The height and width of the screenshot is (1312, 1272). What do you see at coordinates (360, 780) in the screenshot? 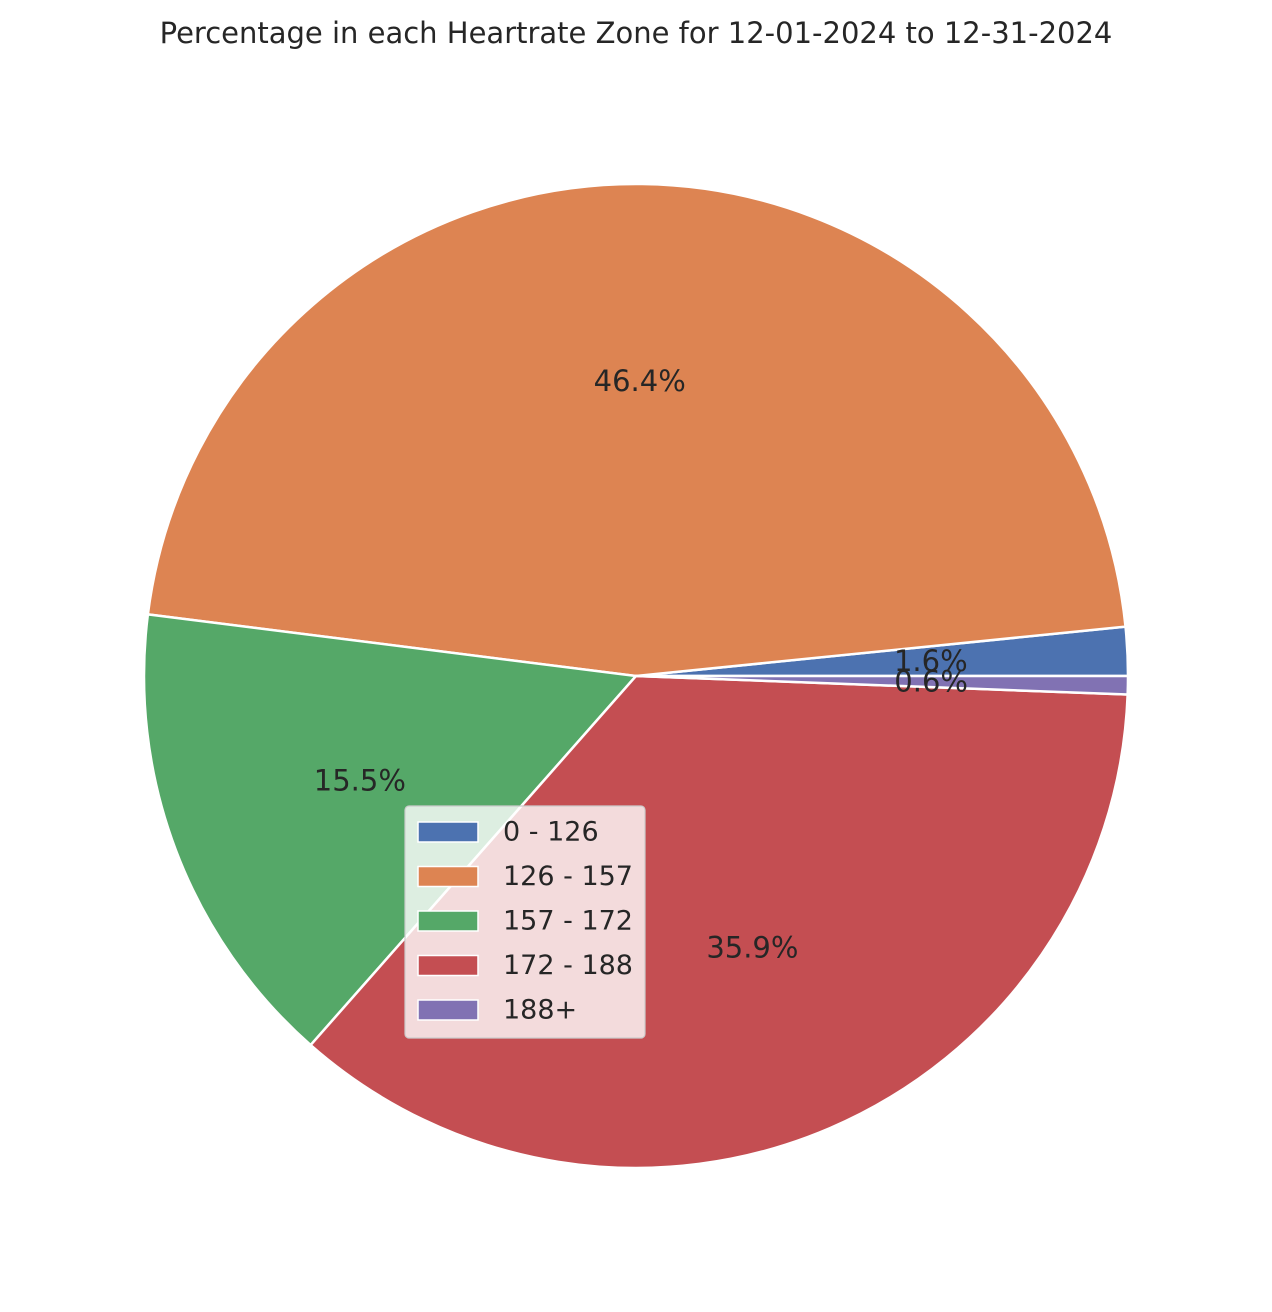
I see `percent-label: 15.5%` at bounding box center [360, 780].